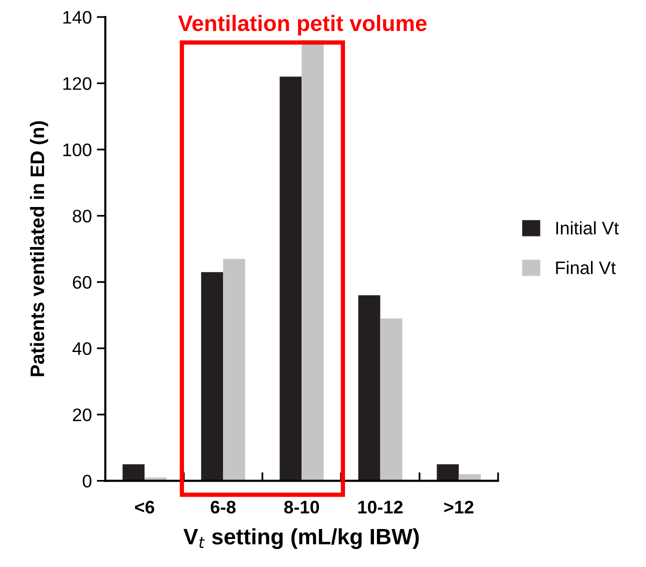  What do you see at coordinates (302, 507) in the screenshot?
I see `x-tick-label: 8-10` at bounding box center [302, 507].